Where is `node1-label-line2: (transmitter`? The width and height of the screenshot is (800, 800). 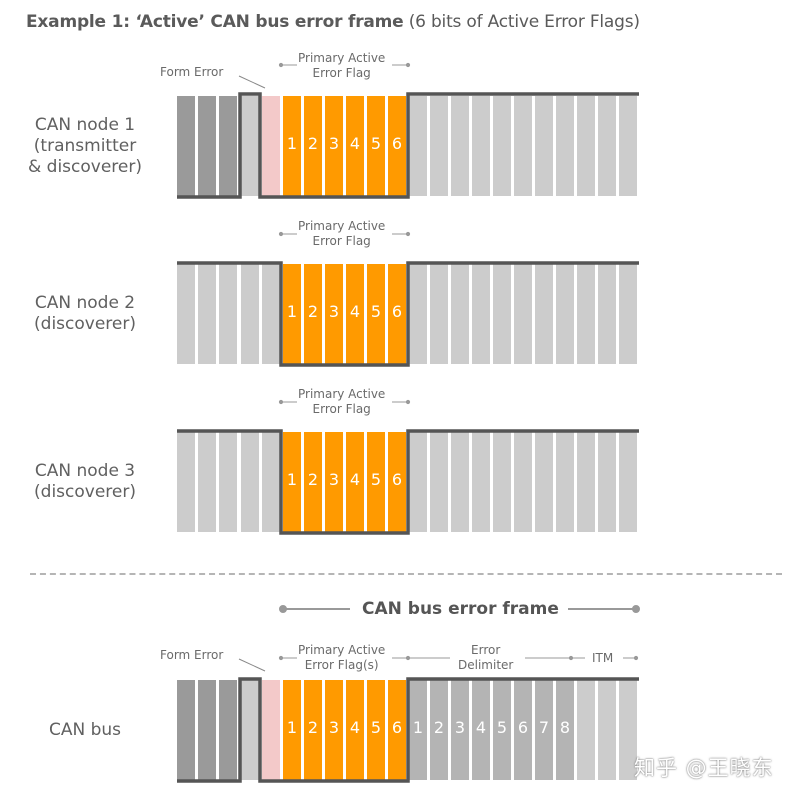
node1-label-line2: (transmitter is located at coordinates (85, 146).